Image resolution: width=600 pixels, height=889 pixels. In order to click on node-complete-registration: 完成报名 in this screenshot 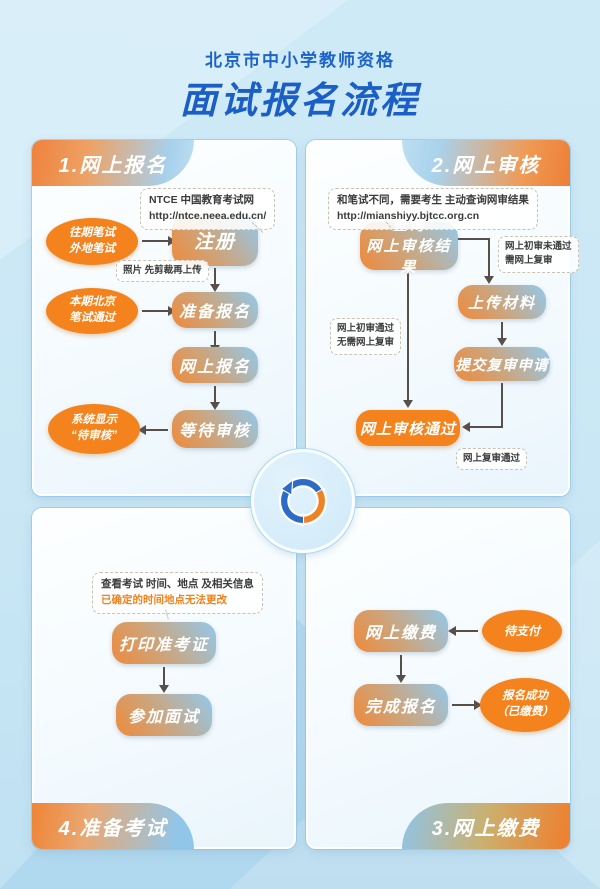, I will do `click(401, 705)`.